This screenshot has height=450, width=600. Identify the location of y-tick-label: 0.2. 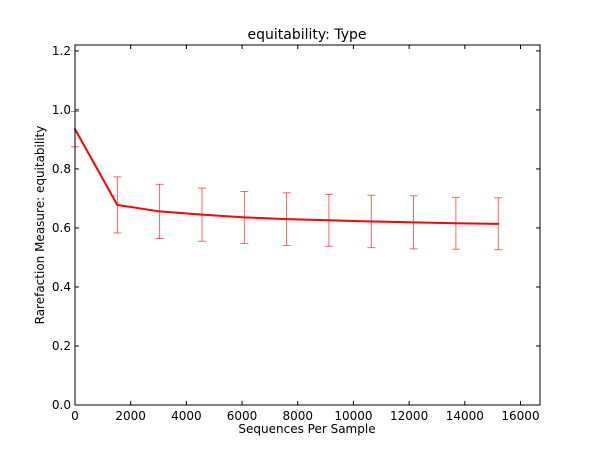
(61, 346).